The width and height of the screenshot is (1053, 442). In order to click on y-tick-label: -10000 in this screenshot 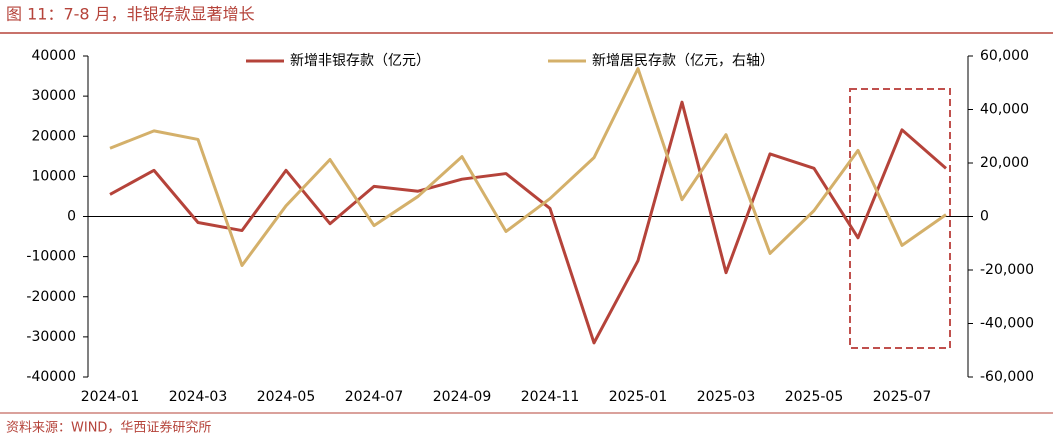, I will do `click(51, 257)`.